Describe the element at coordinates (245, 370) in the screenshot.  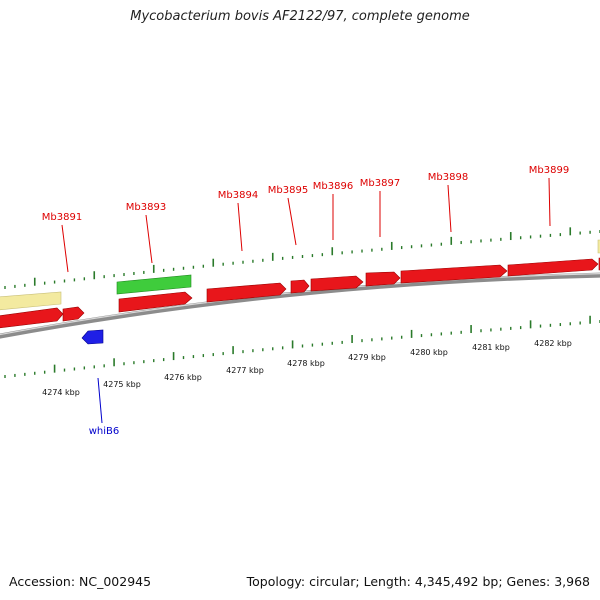
I see `kbp-label: 4277 kbp` at that location.